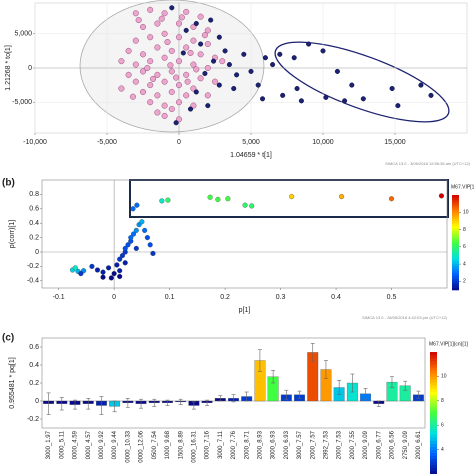  What do you see at coordinates (287, 444) in the screenshot?
I see `x-tick-label: 2000_6.93` at bounding box center [287, 444].